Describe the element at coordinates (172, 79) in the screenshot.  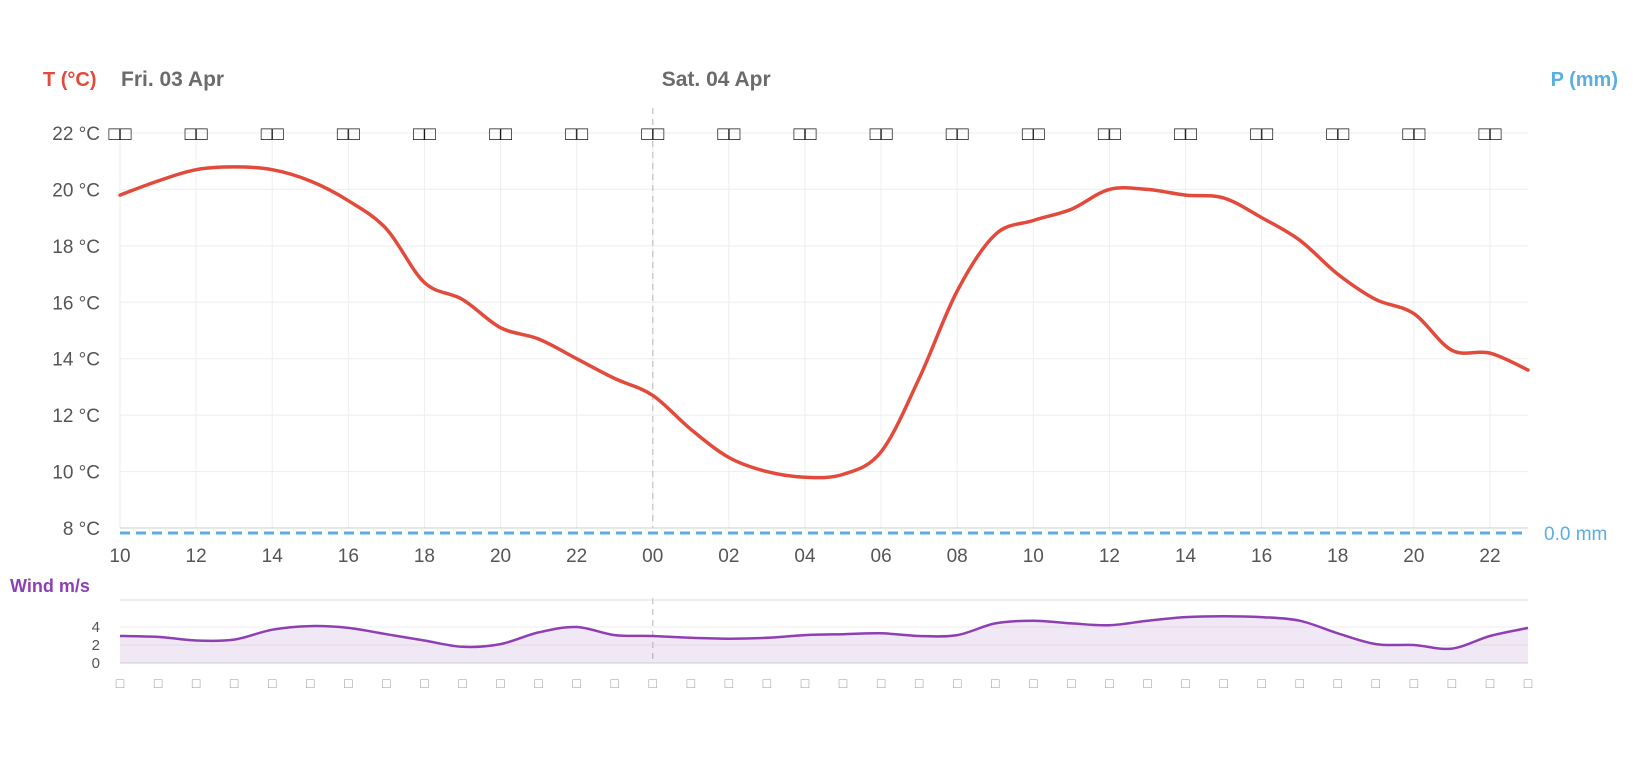
I see `day-label: Fri. 03 Apr` at that location.